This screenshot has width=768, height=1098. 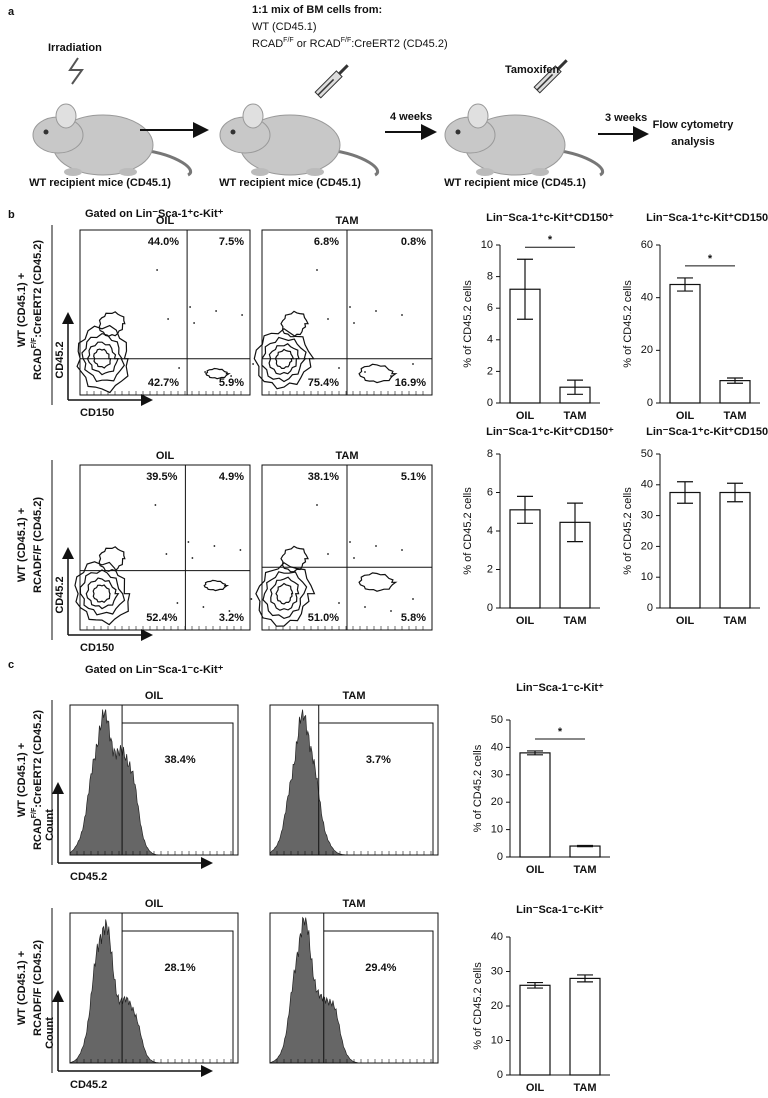 I want to click on panel-label: c, so click(x=11, y=665).